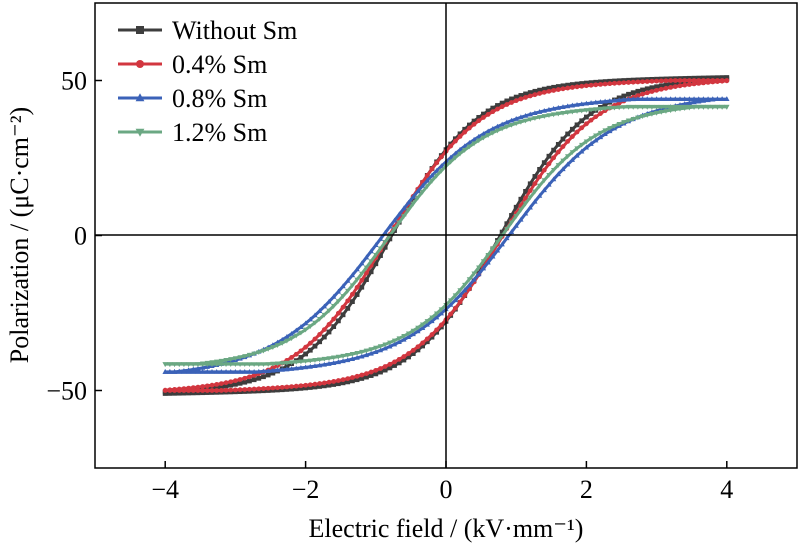 The image size is (800, 546). What do you see at coordinates (219, 64) in the screenshot?
I see `legend-label: 0.4% Sm` at bounding box center [219, 64].